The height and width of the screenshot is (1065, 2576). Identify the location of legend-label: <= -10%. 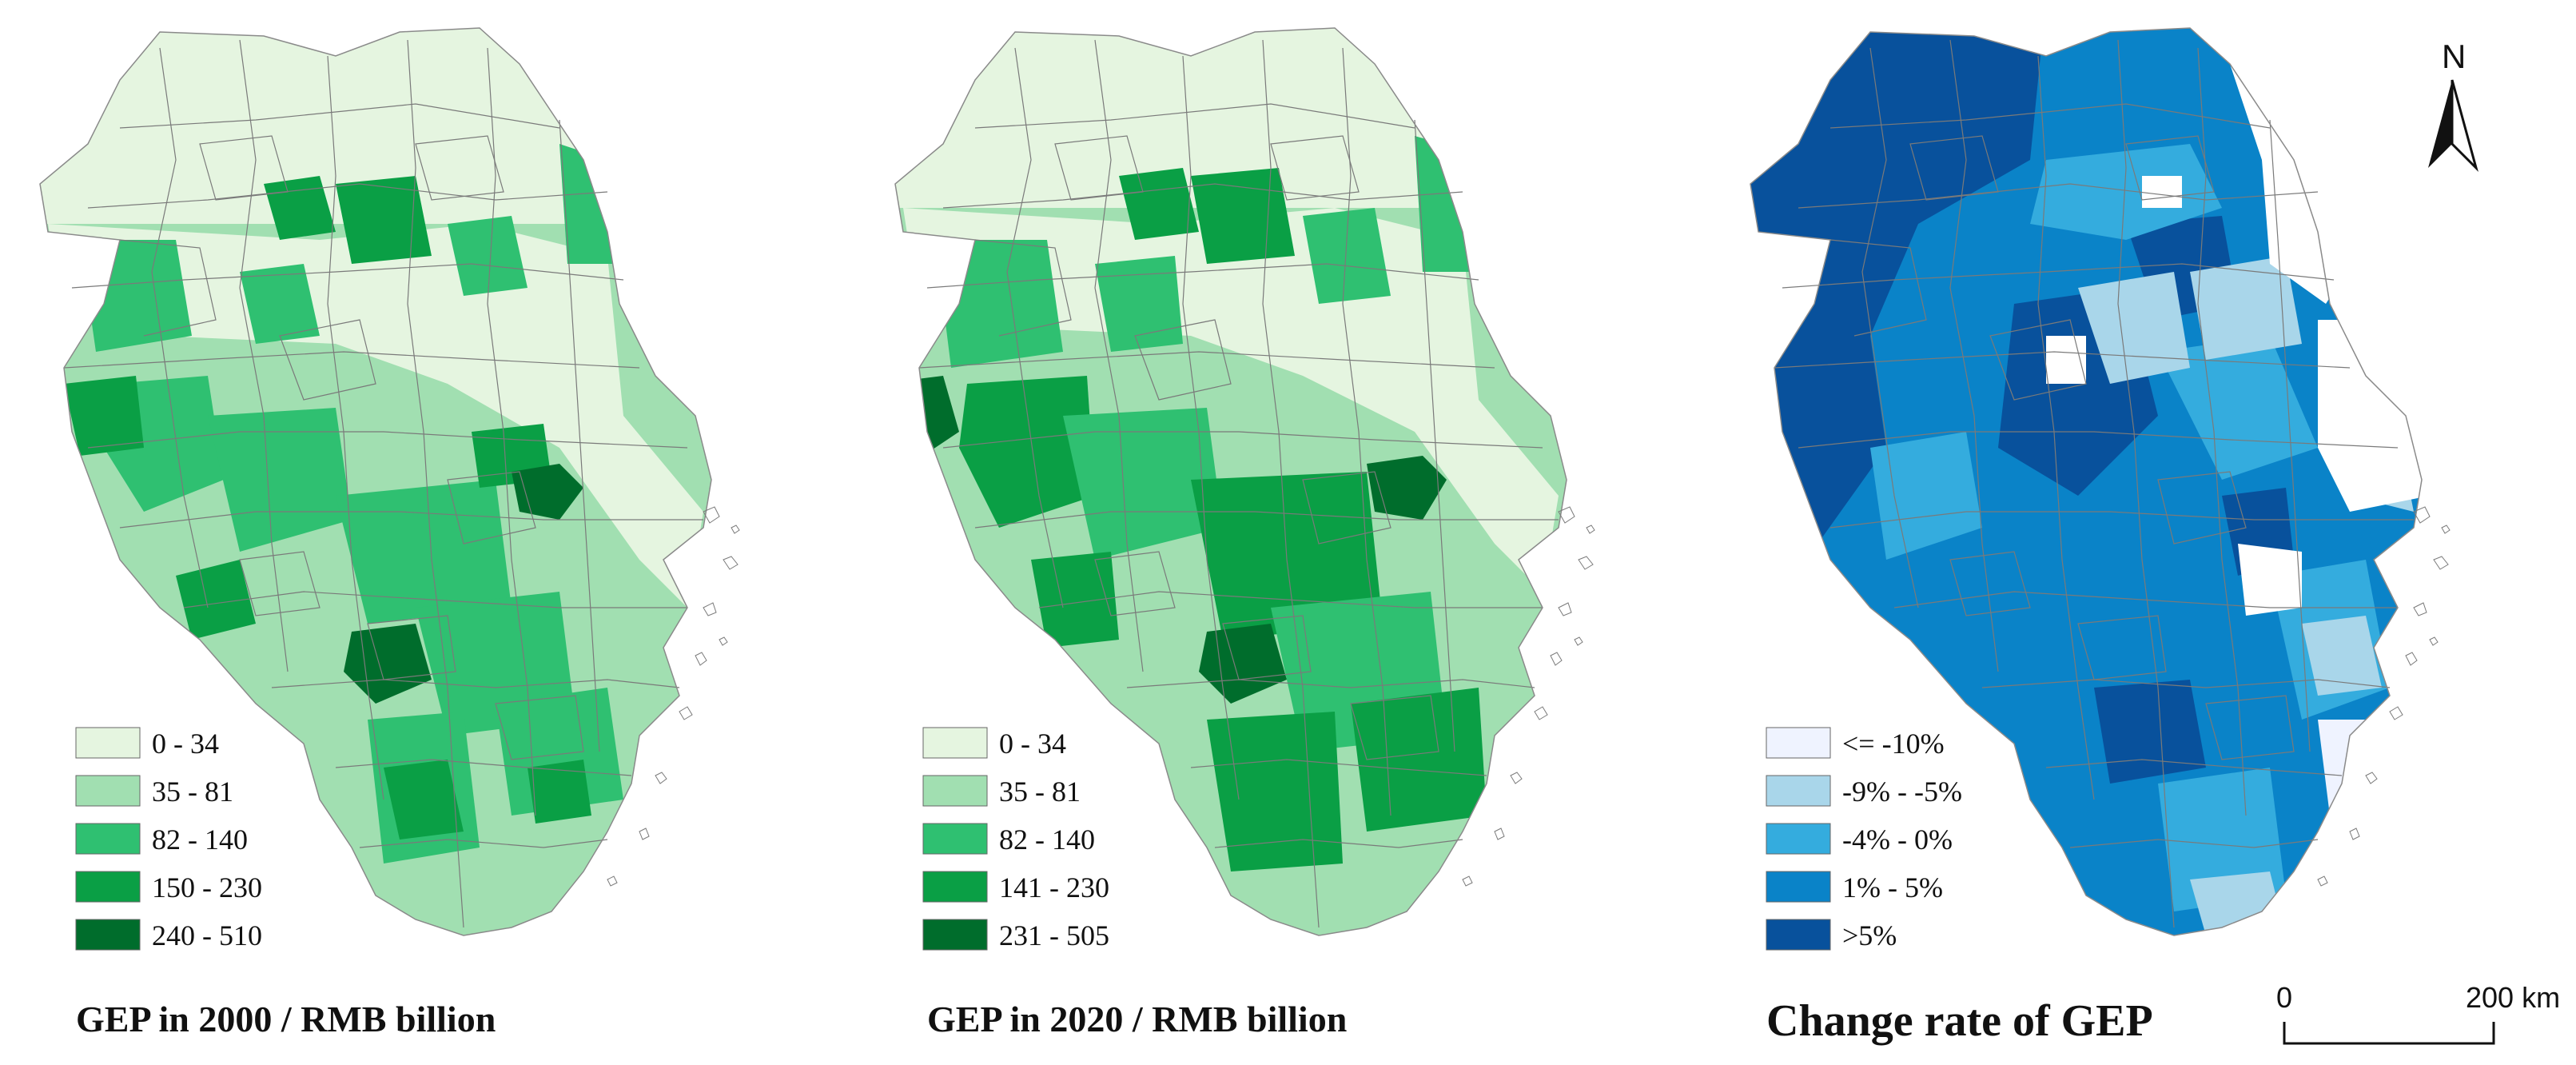
(1893, 744).